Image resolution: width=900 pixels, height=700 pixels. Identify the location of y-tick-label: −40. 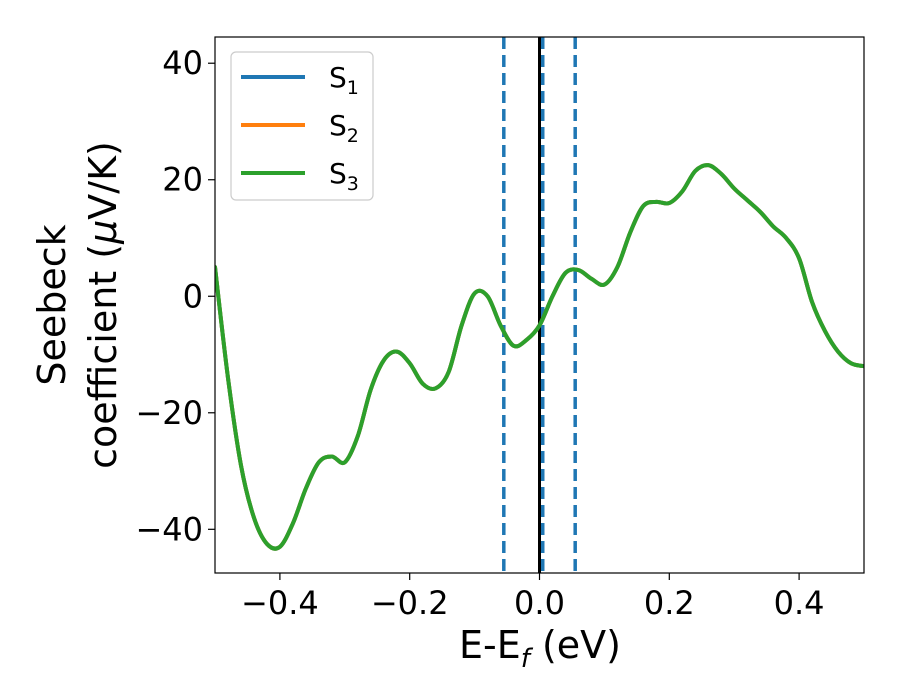
(169, 529).